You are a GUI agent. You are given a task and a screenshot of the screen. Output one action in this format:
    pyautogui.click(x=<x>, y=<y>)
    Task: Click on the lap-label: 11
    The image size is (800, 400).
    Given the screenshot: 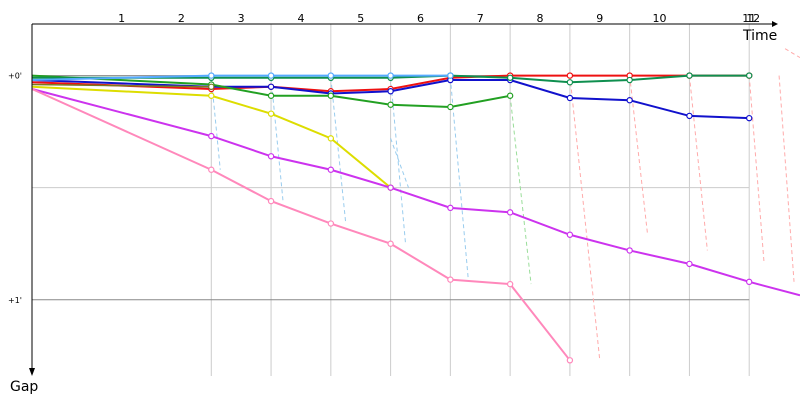 What is the action you would take?
    pyautogui.click(x=749, y=18)
    